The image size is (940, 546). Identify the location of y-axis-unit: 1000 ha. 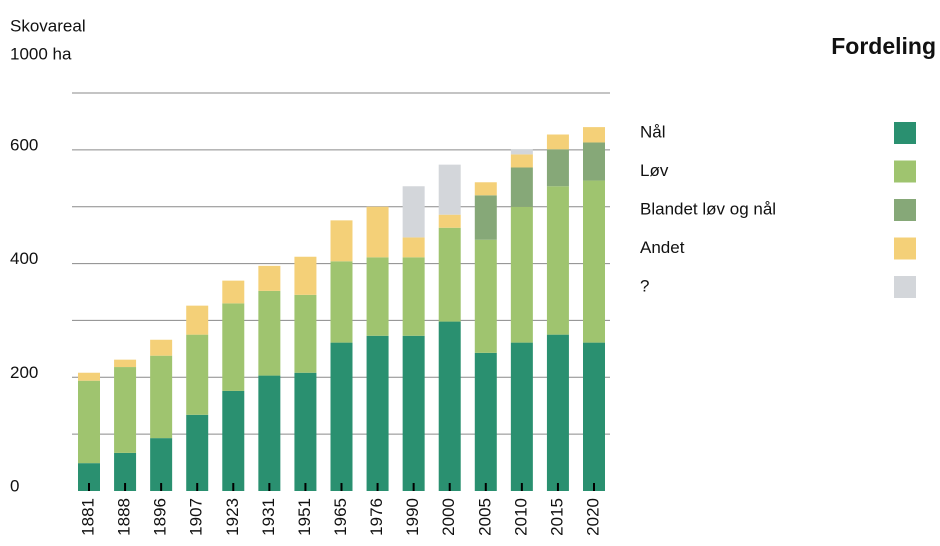
(41, 53).